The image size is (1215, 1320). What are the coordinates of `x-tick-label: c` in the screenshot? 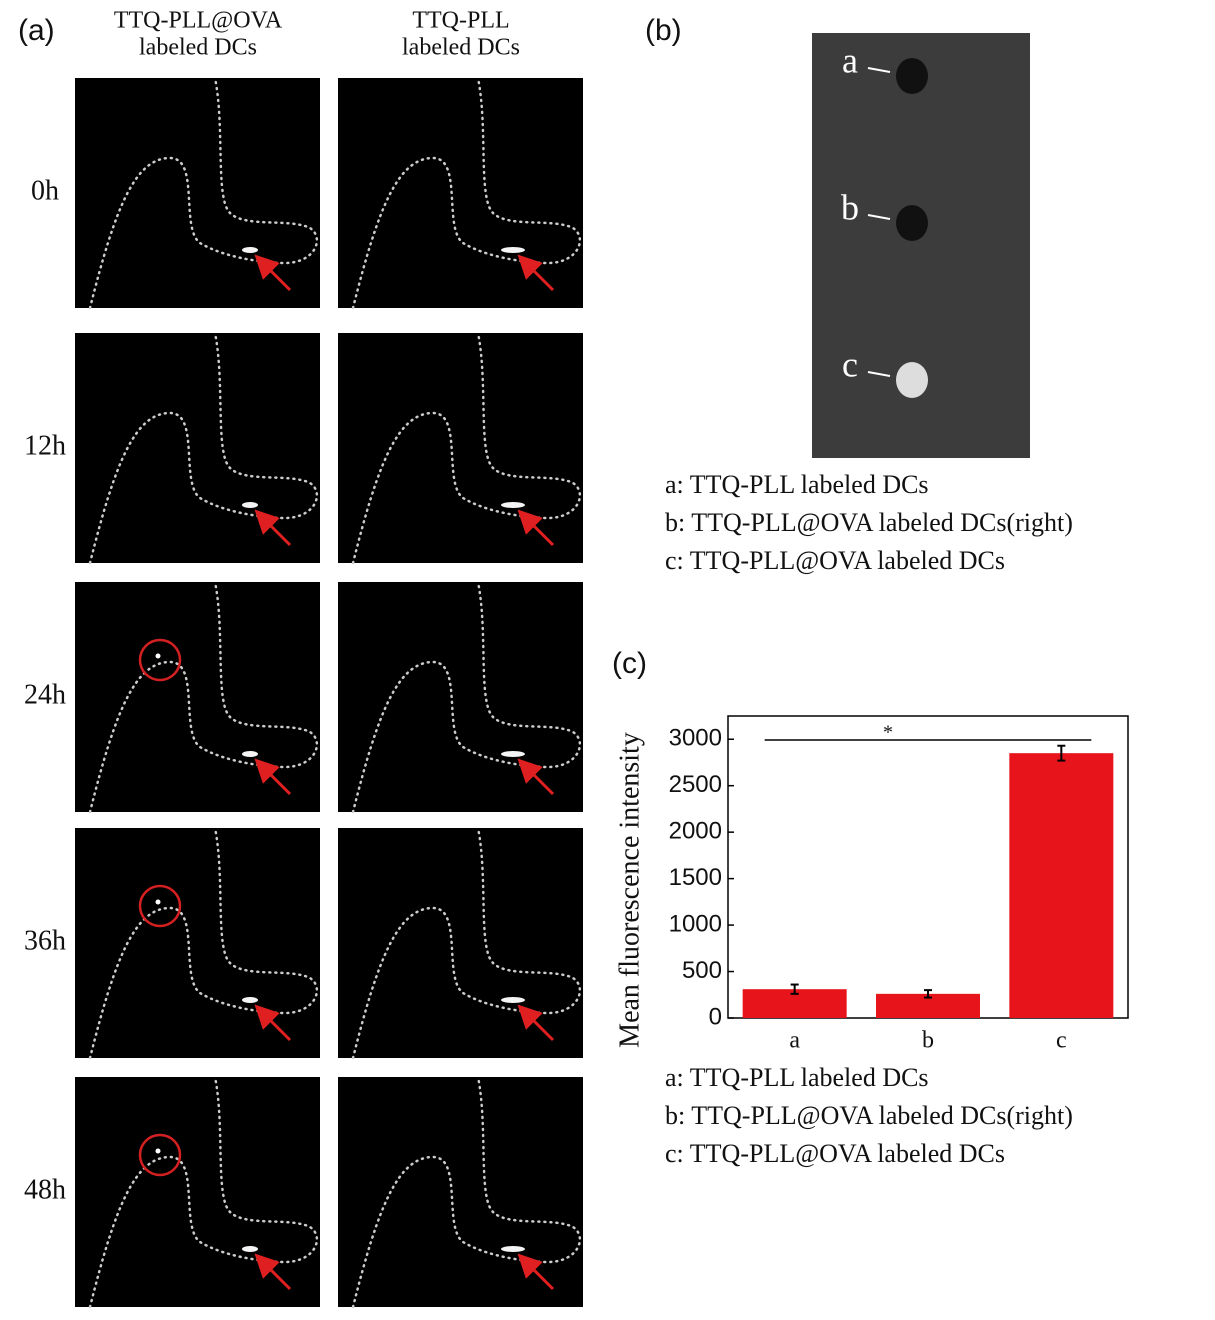 It's located at (1061, 1041).